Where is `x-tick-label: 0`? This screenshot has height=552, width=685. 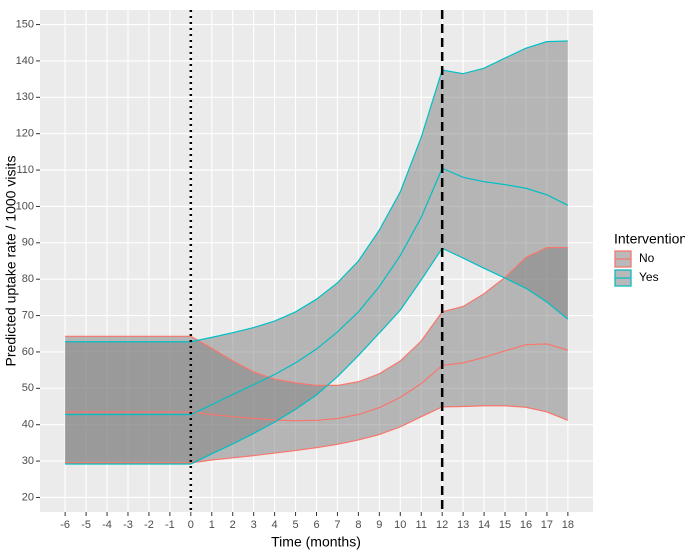
x-tick-label: 0 is located at coordinates (191, 525).